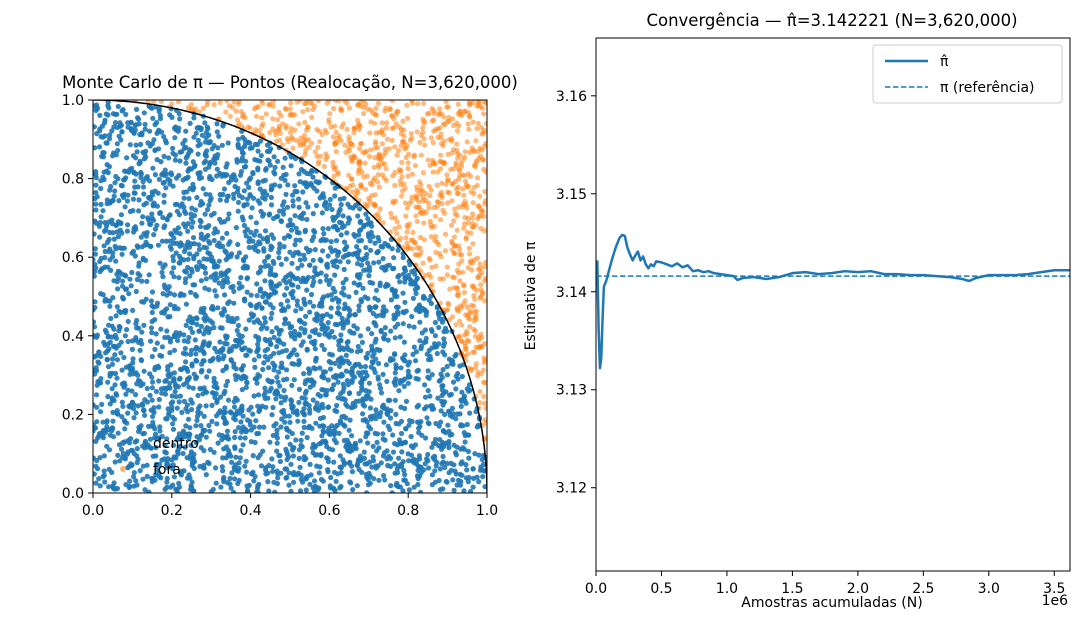 The width and height of the screenshot is (1080, 621). What do you see at coordinates (167, 470) in the screenshot?
I see `legend-label-fora: fora` at bounding box center [167, 470].